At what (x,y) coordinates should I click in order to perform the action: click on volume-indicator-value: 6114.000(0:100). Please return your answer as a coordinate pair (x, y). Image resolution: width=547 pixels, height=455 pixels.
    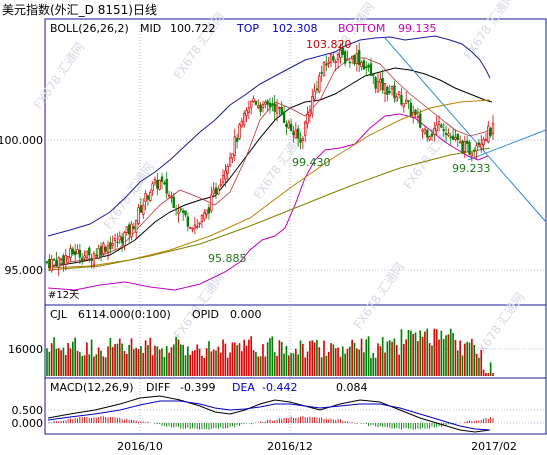
    Looking at the image, I should click on (124, 314).